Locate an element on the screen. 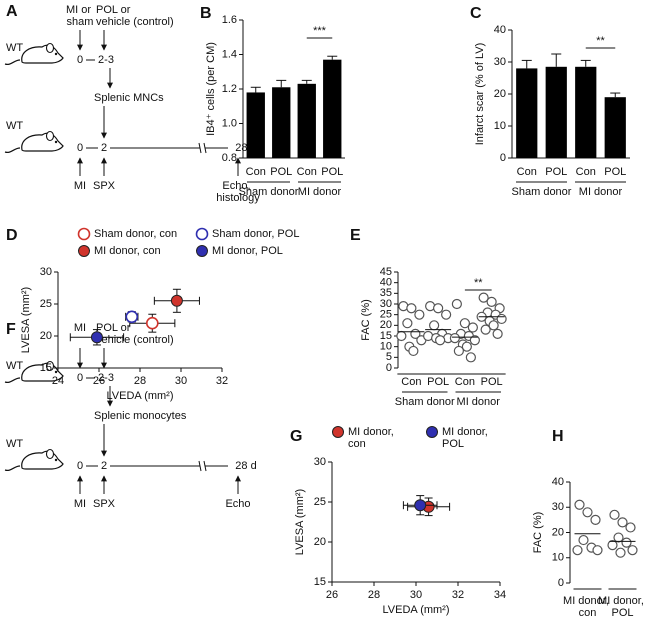  group-label: MI donor is located at coordinates (320, 192).